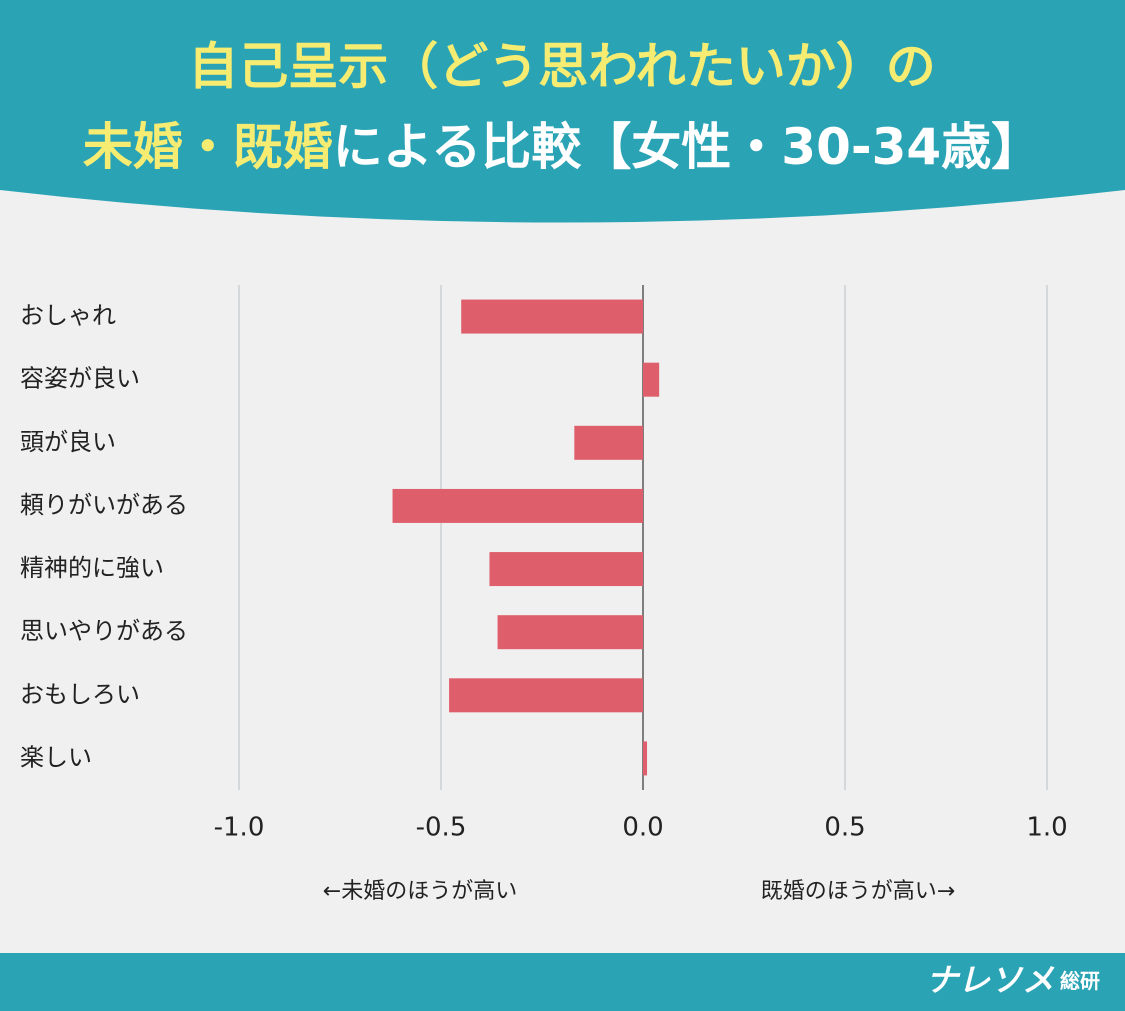 Image resolution: width=1125 pixels, height=1011 pixels. What do you see at coordinates (562, 982) in the screenshot?
I see `footer-band` at bounding box center [562, 982].